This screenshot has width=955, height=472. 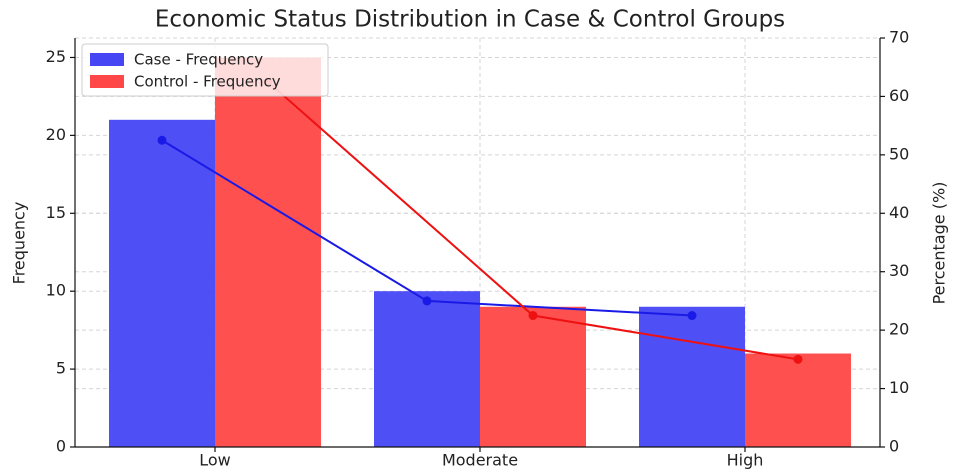 I want to click on y-tick-label: 25, so click(x=56, y=56).